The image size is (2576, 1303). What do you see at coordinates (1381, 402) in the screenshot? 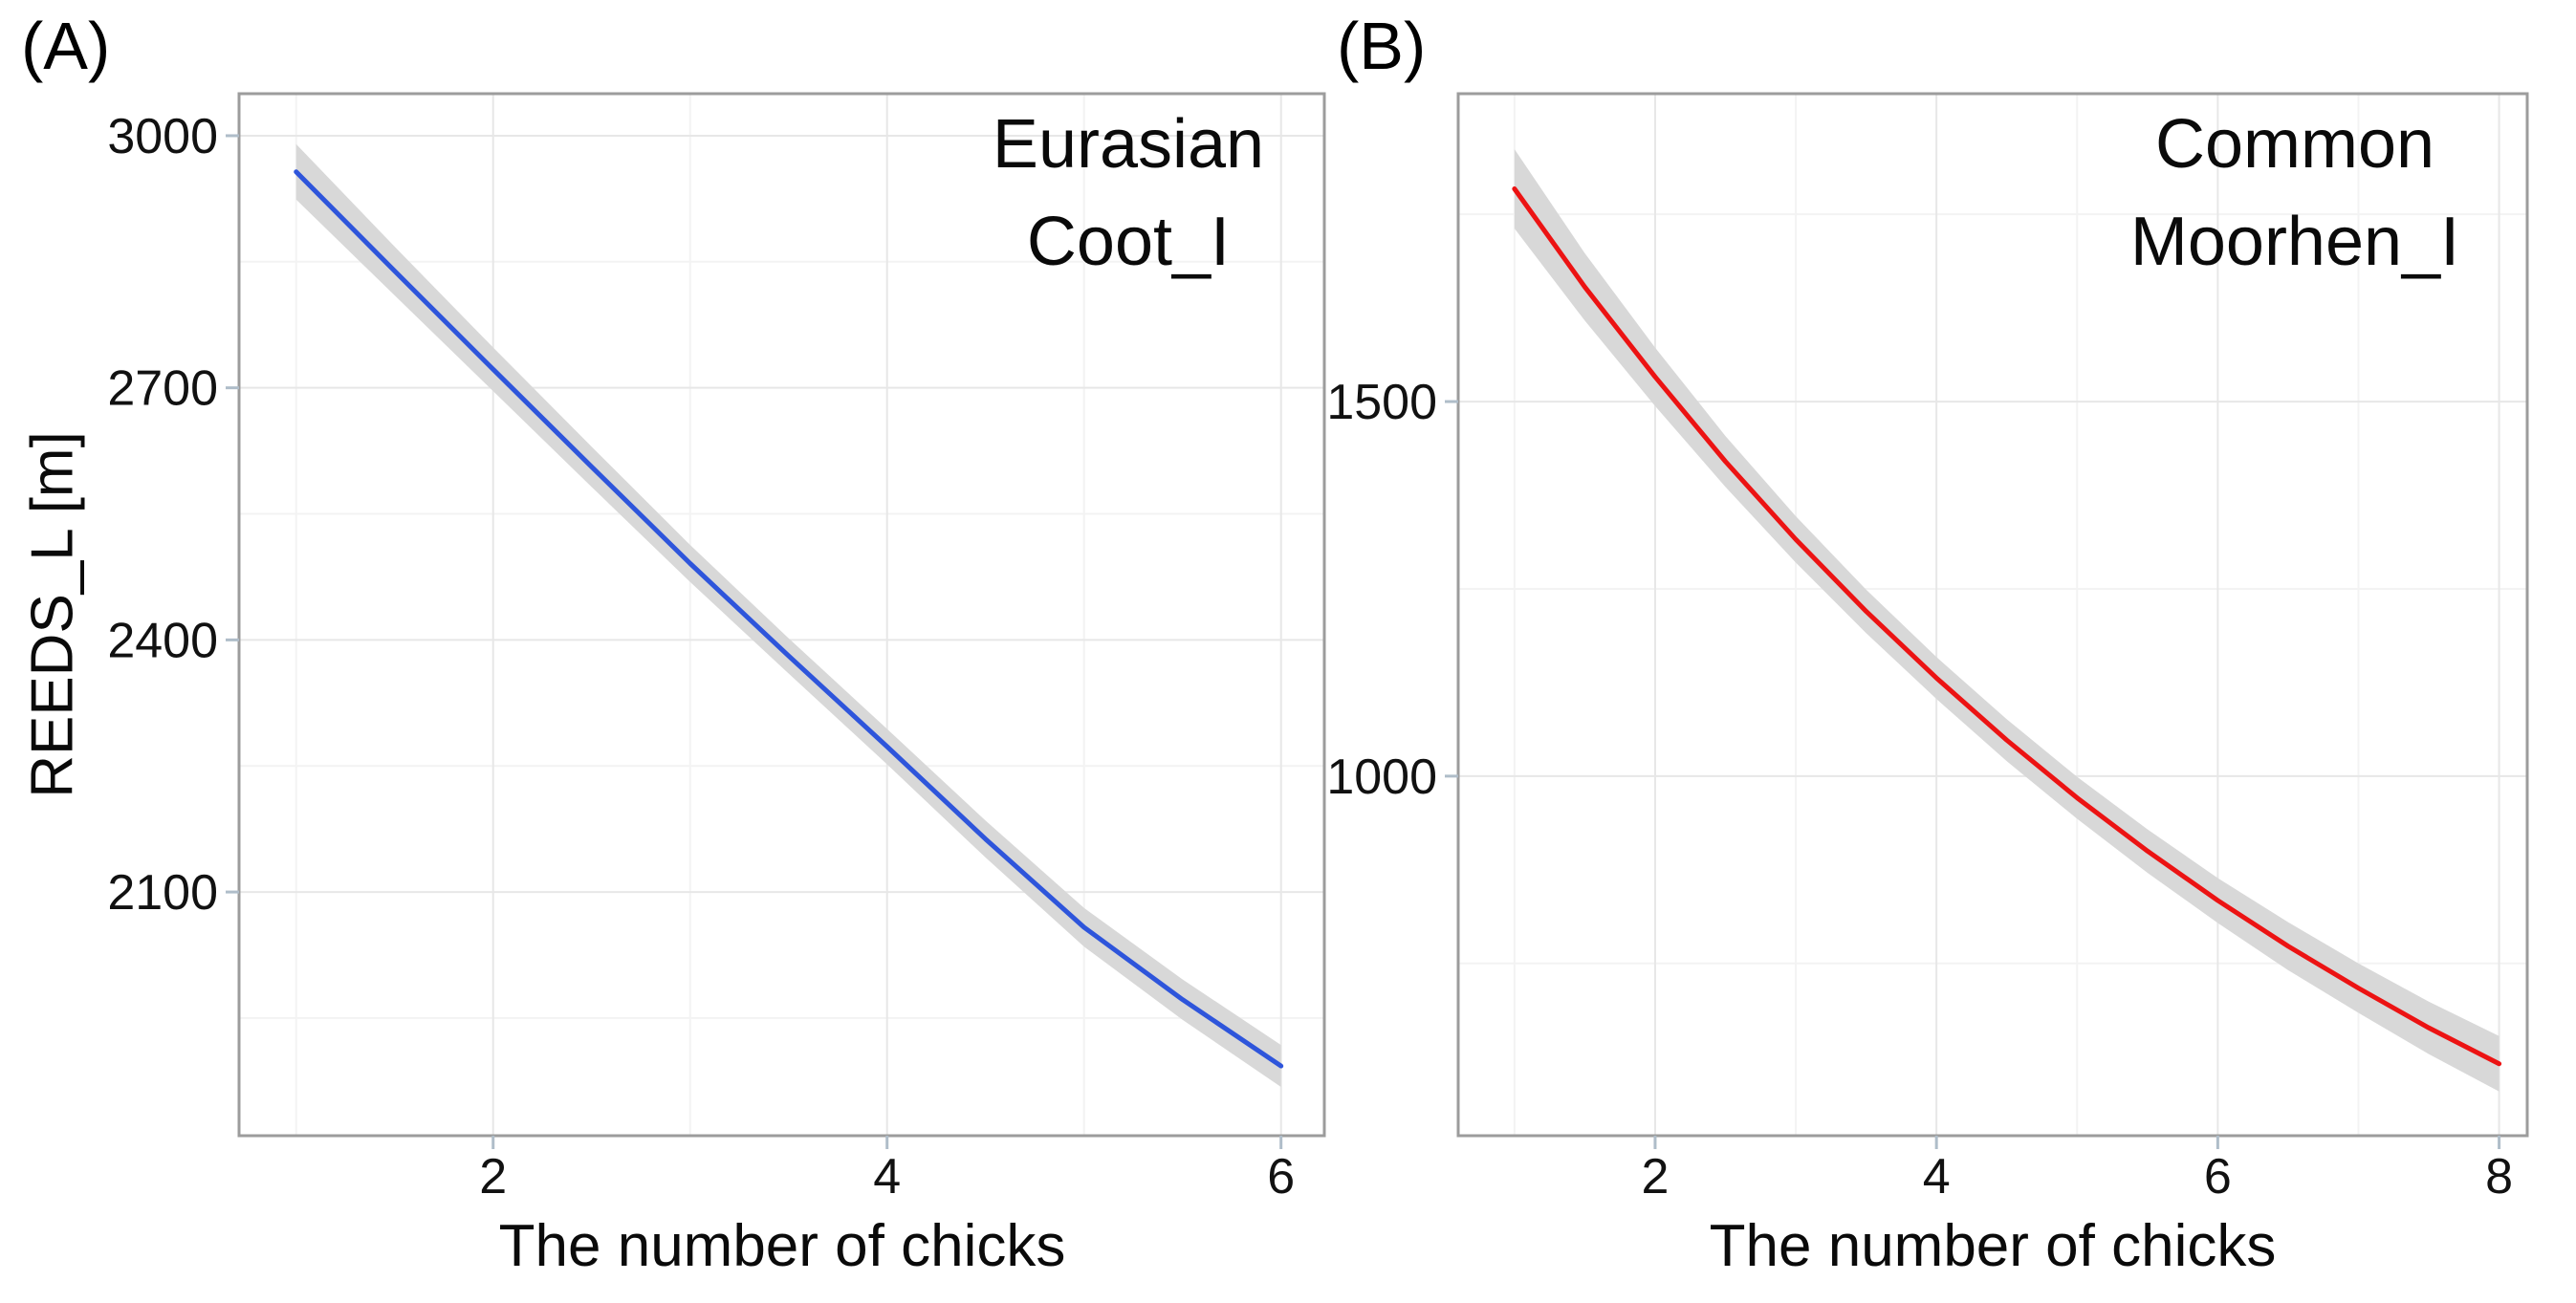
I see `panel-b-y-tick-label: 1500` at bounding box center [1381, 402].